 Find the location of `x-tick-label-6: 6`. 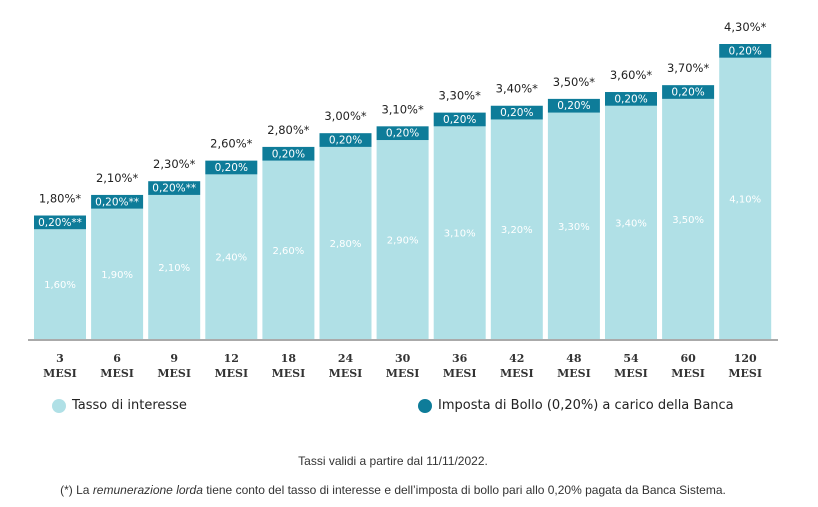

x-tick-label-6: 6 is located at coordinates (117, 358).